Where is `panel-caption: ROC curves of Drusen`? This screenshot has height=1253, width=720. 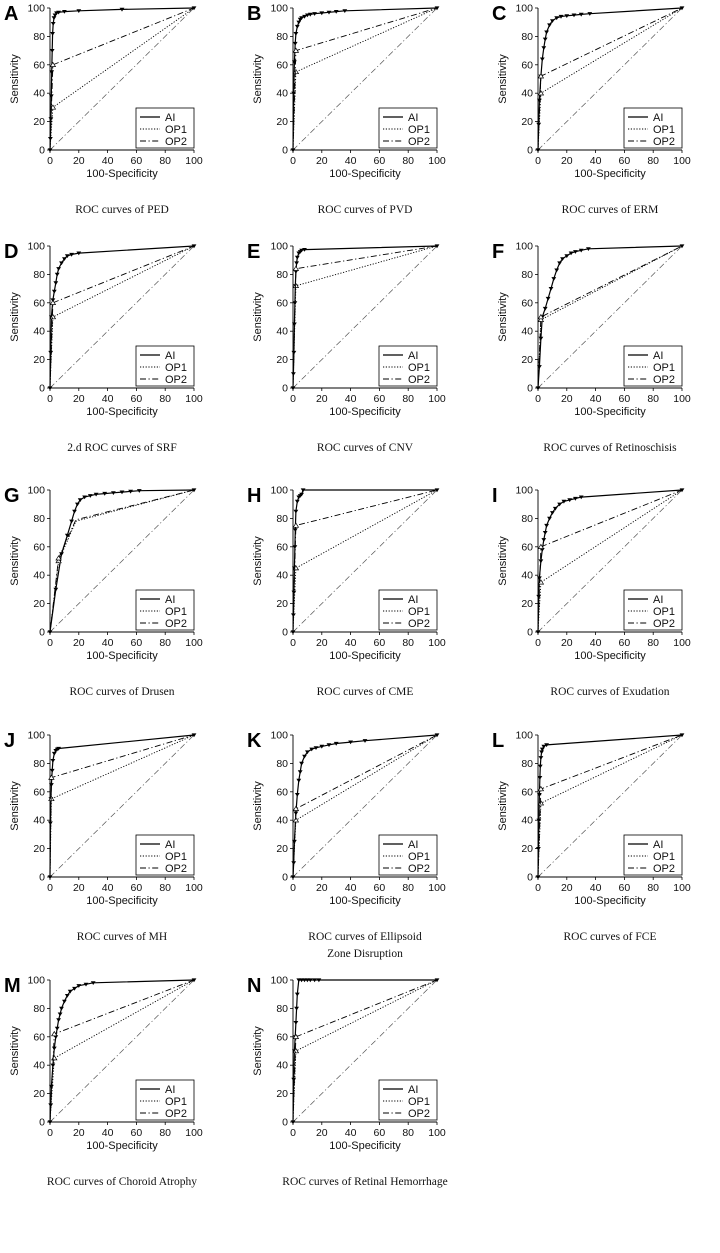
panel-caption: ROC curves of Drusen is located at coordinates (121, 692).